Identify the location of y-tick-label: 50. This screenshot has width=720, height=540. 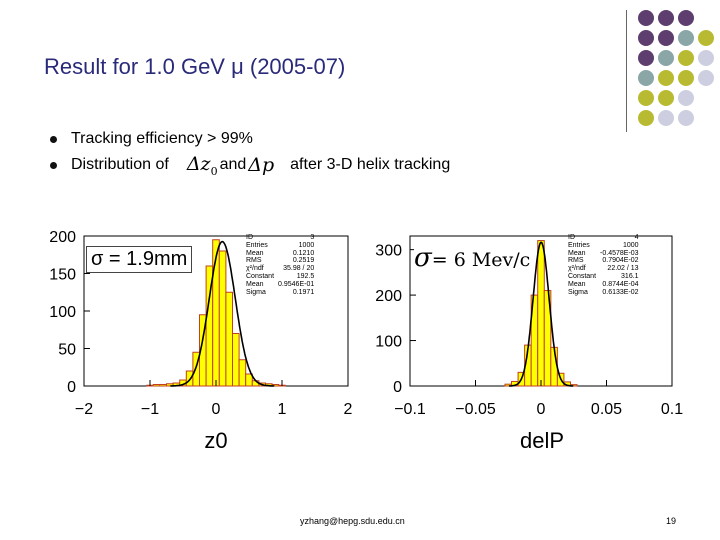
(67, 350).